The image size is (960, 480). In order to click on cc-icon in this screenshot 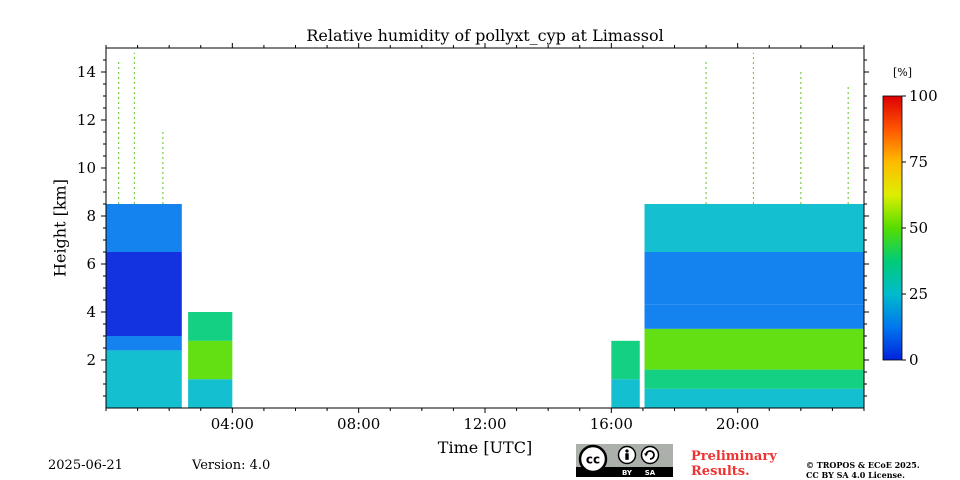, I will do `click(593, 459)`.